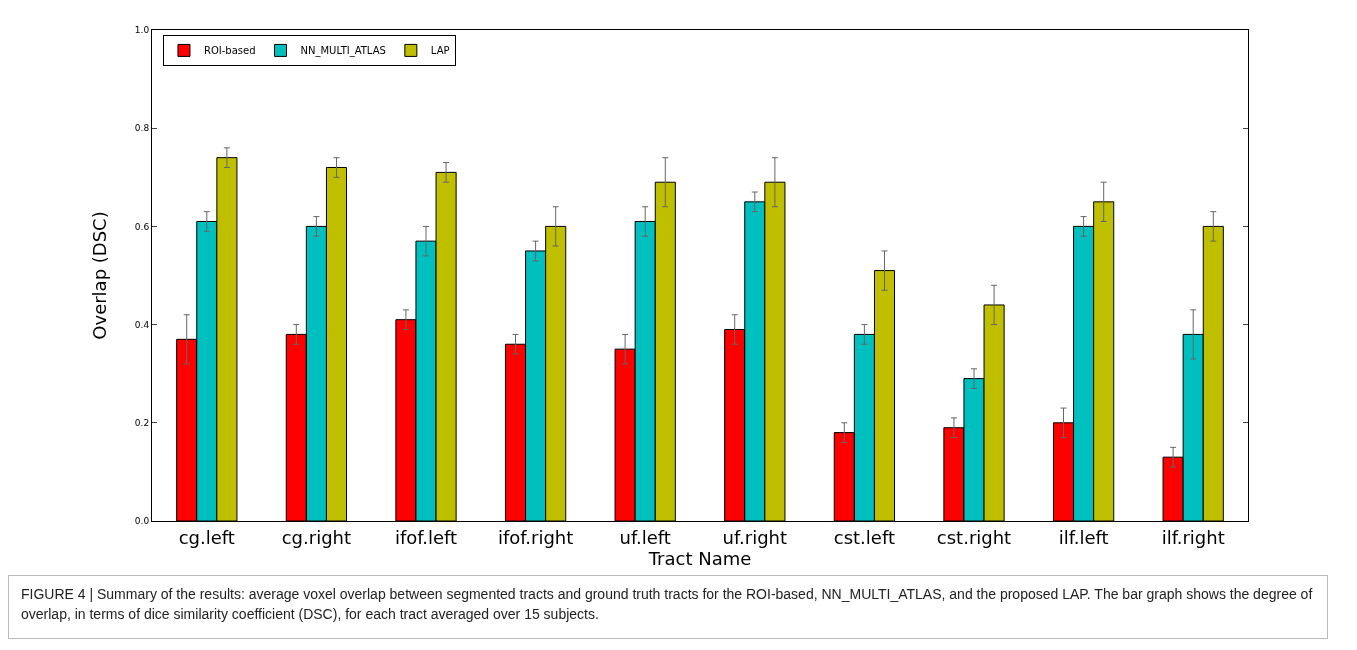 This screenshot has height=650, width=1357. Describe the element at coordinates (645, 537) in the screenshot. I see `x-tick-label: uf.left` at that location.